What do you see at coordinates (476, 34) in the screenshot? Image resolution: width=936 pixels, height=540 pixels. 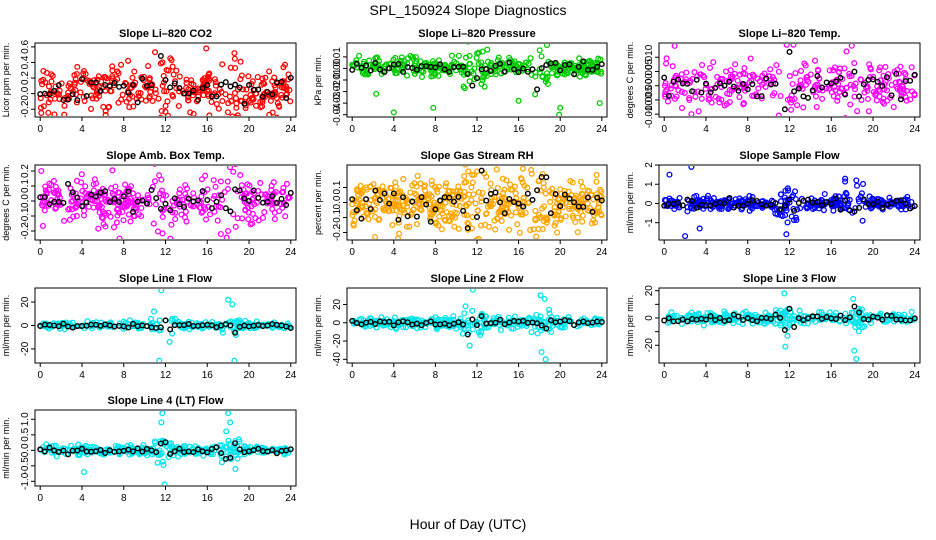 I see `panel-title: Slope Li–820 Pressure` at bounding box center [476, 34].